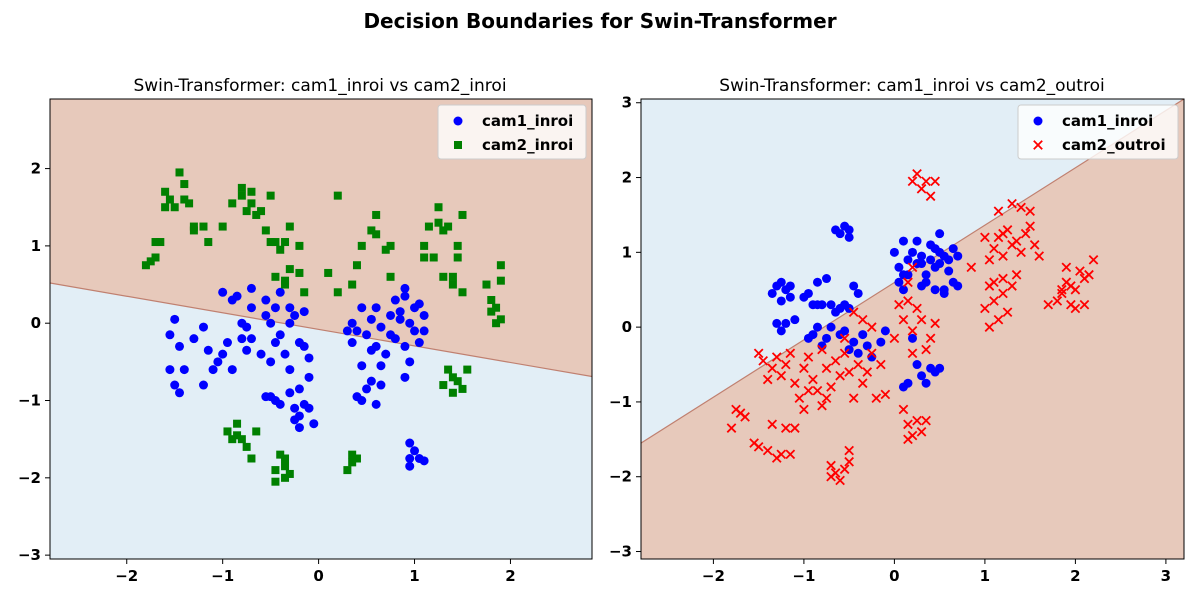 The width and height of the screenshot is (1200, 600). What do you see at coordinates (713, 576) in the screenshot?
I see `x-tick-label: −2` at bounding box center [713, 576].